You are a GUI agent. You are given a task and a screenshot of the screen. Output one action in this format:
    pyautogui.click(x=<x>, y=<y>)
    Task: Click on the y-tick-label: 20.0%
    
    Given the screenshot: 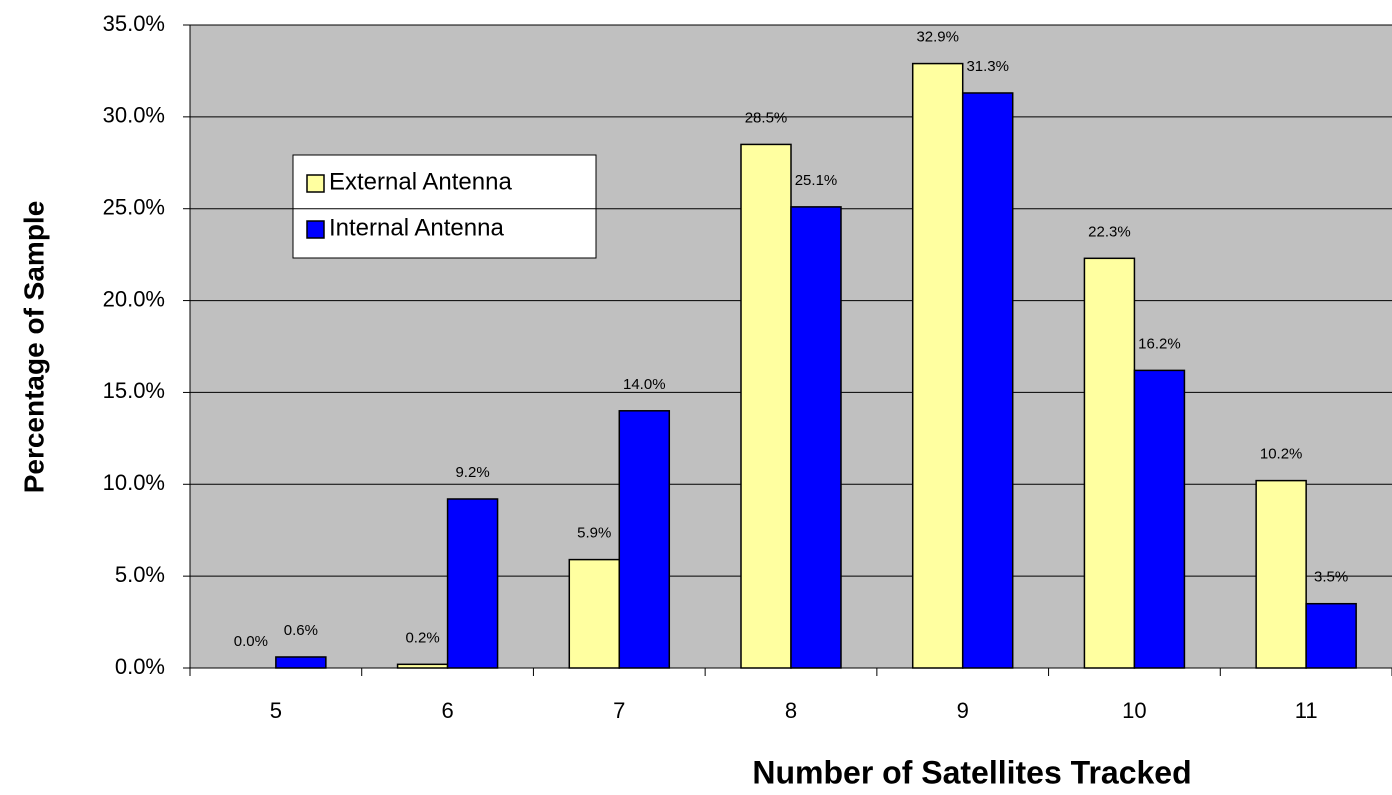 What is the action you would take?
    pyautogui.click(x=134, y=298)
    